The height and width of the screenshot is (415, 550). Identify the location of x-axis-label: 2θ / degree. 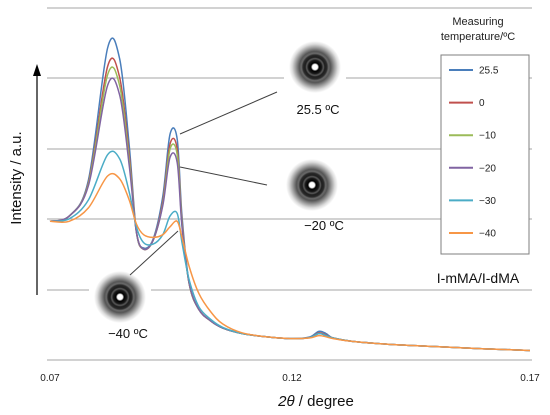
(315, 401).